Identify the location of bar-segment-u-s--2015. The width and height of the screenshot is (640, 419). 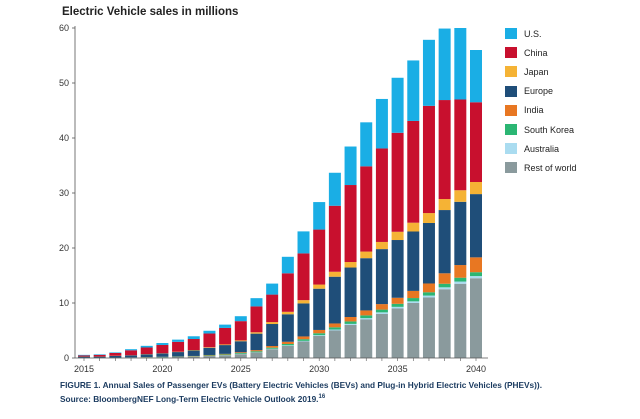
(84, 355).